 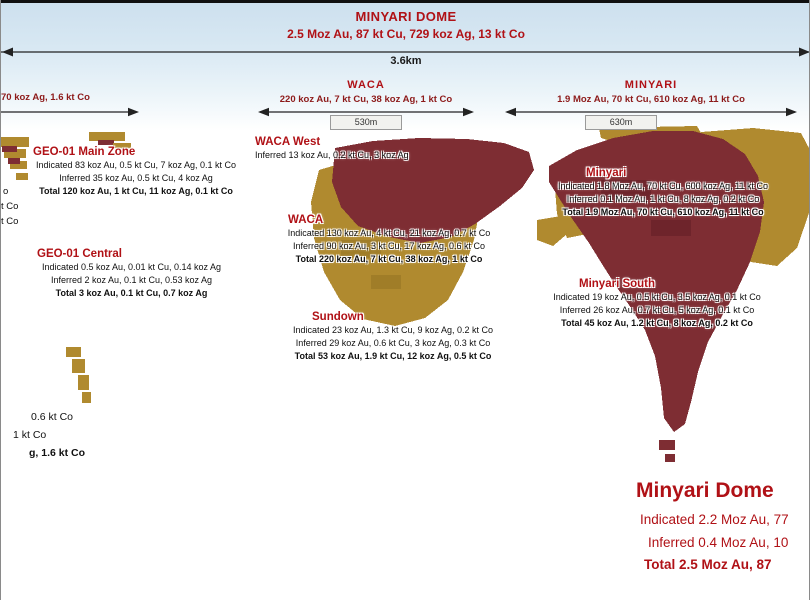 What do you see at coordinates (617, 284) in the screenshot?
I see `deposit-title: Minyari South` at bounding box center [617, 284].